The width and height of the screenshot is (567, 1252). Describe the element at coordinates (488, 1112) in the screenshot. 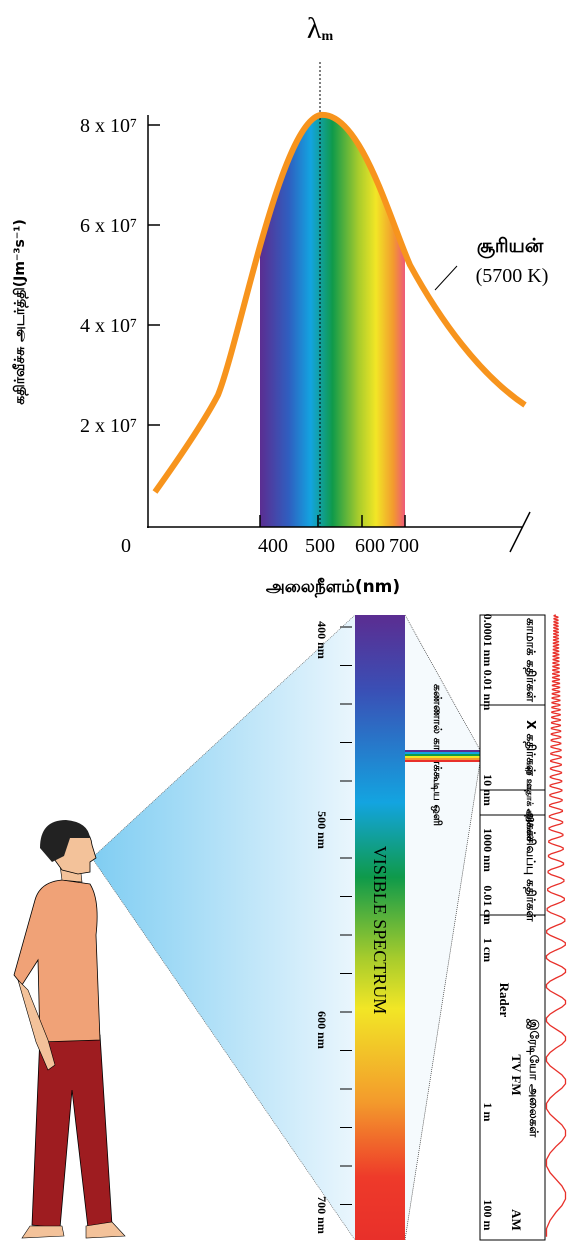

I see `wavelength-label: 1 m` at that location.